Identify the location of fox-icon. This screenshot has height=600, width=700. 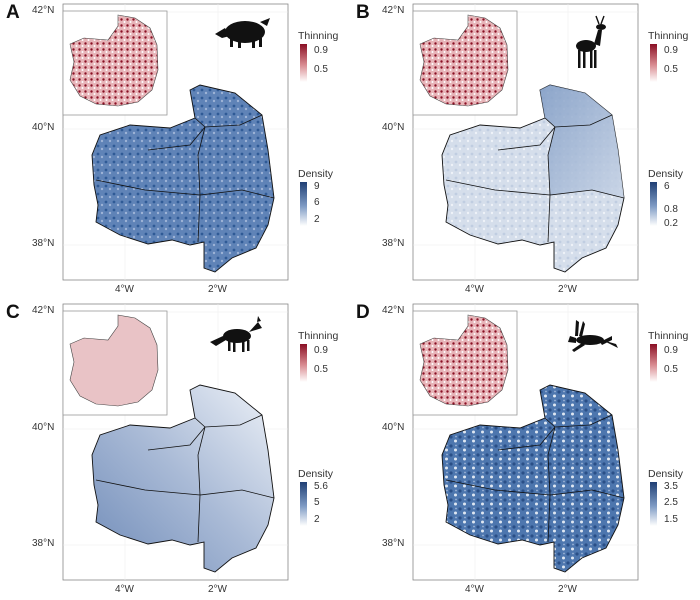
(236, 334).